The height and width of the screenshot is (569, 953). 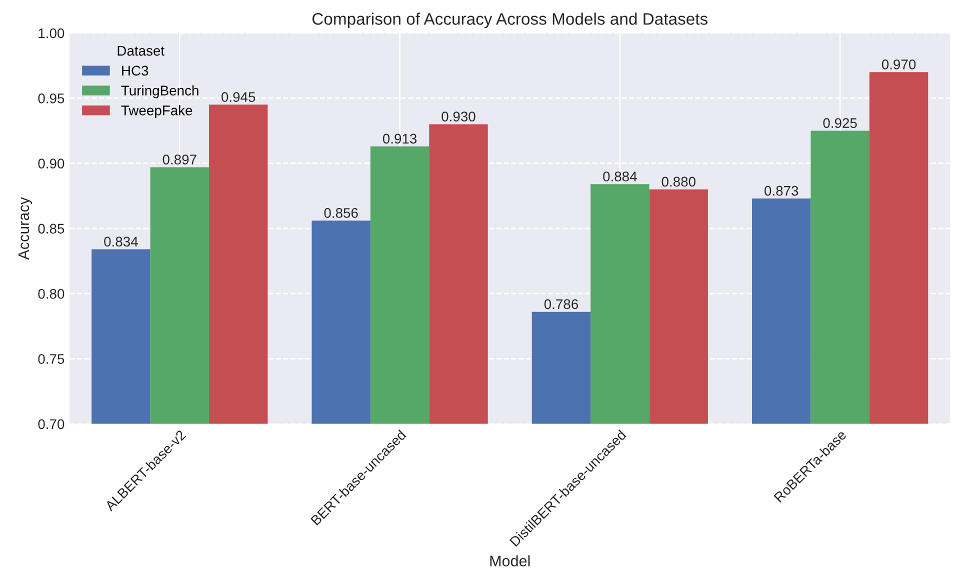 What do you see at coordinates (510, 560) in the screenshot?
I see `x-axis-title: Model` at bounding box center [510, 560].